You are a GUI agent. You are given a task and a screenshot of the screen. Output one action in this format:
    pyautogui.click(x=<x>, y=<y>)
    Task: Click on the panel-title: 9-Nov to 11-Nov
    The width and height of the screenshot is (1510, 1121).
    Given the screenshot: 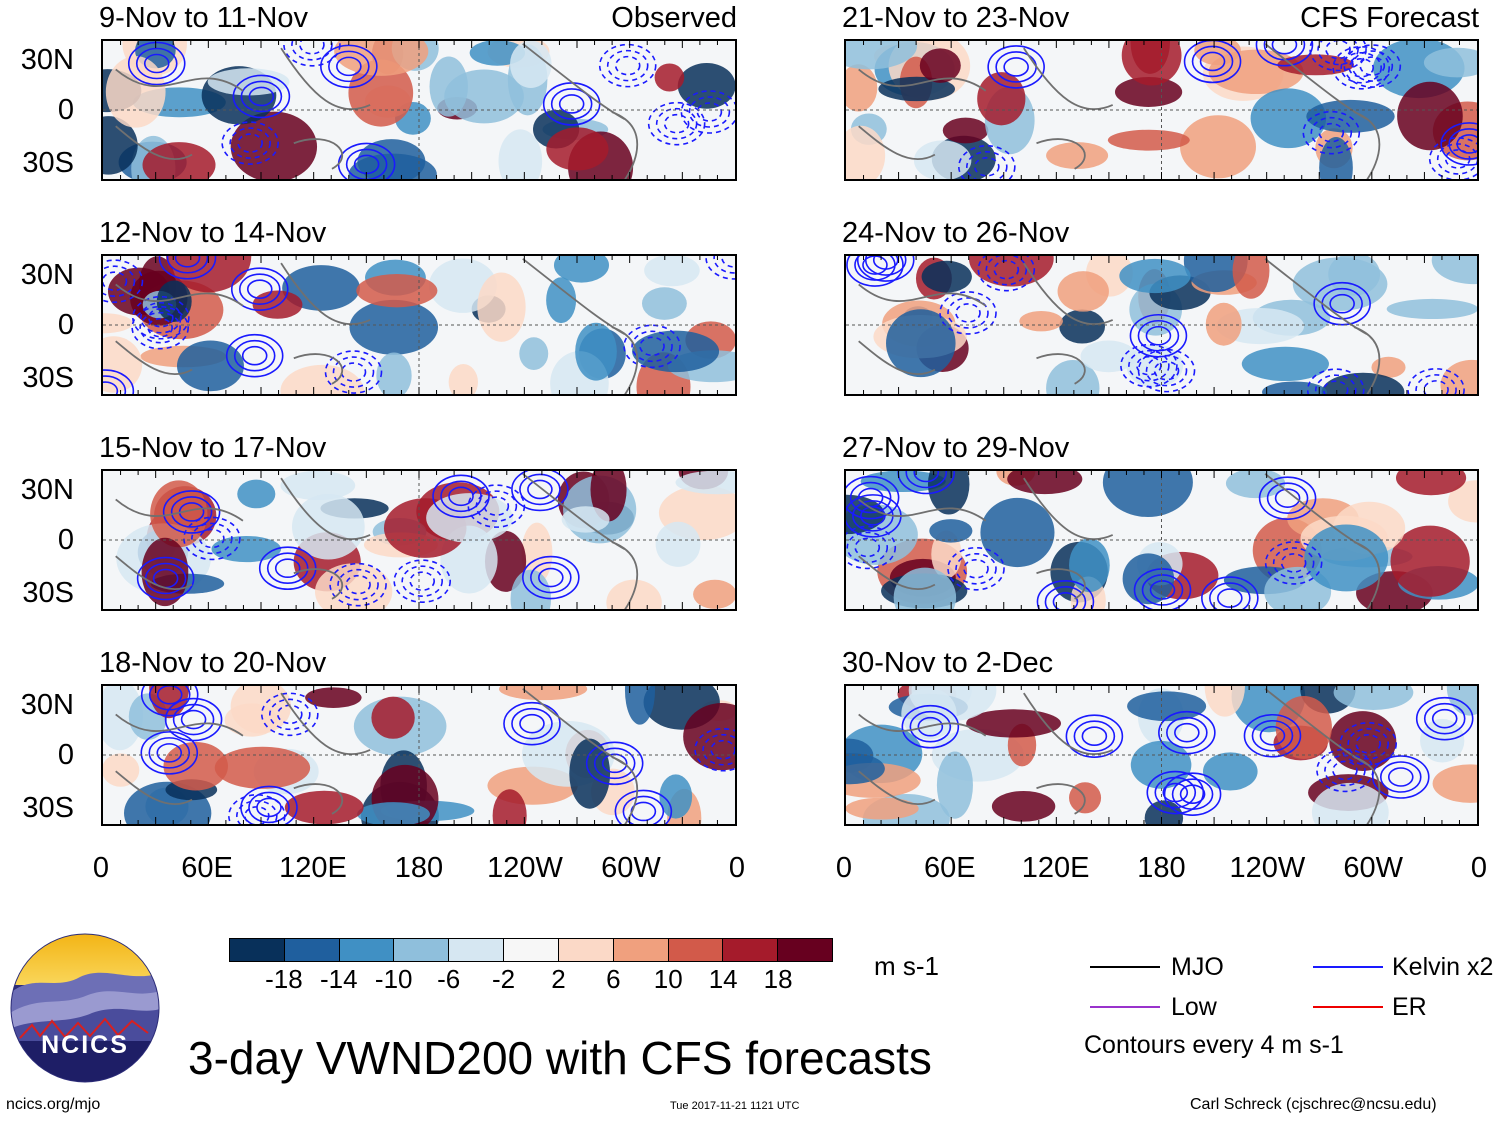 What is the action you would take?
    pyautogui.click(x=203, y=18)
    